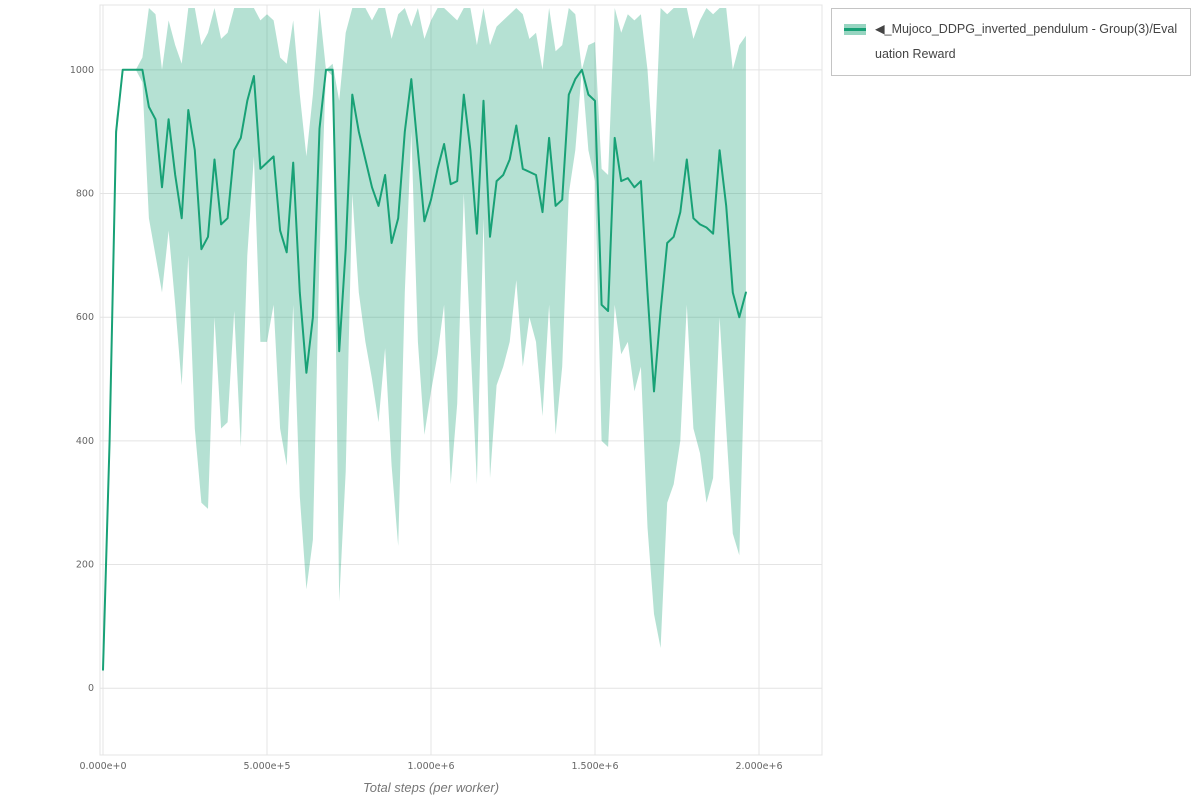  Describe the element at coordinates (594, 766) in the screenshot. I see `svg-text: 1.500e+6` at that location.